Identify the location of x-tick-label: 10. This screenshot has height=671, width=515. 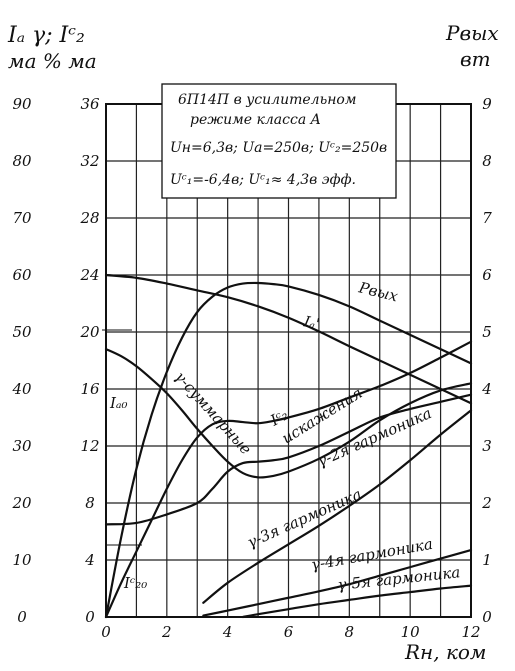
(411, 632).